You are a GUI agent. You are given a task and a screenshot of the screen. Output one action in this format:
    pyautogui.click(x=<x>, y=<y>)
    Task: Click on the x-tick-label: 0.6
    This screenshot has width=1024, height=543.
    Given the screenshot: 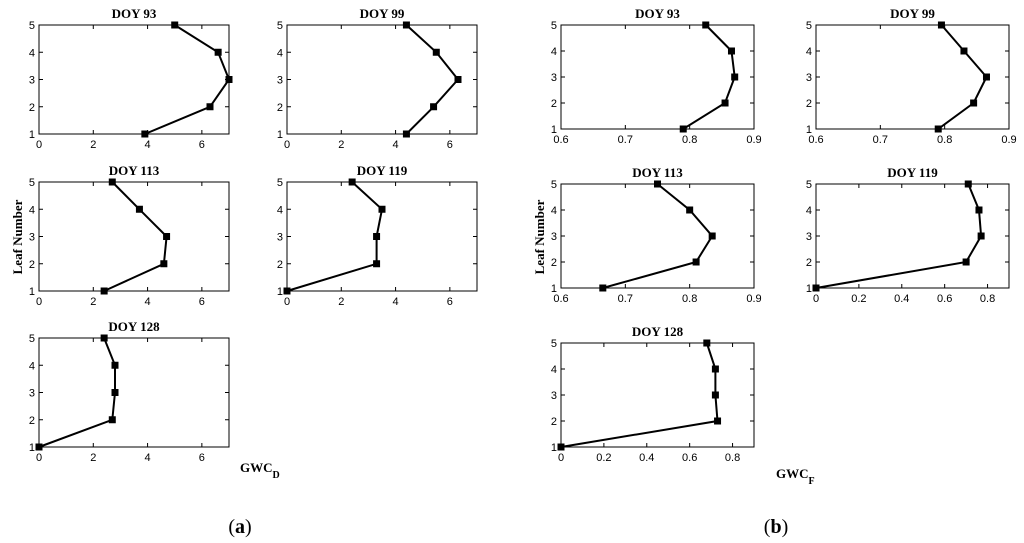 What is the action you would take?
    pyautogui.click(x=560, y=140)
    